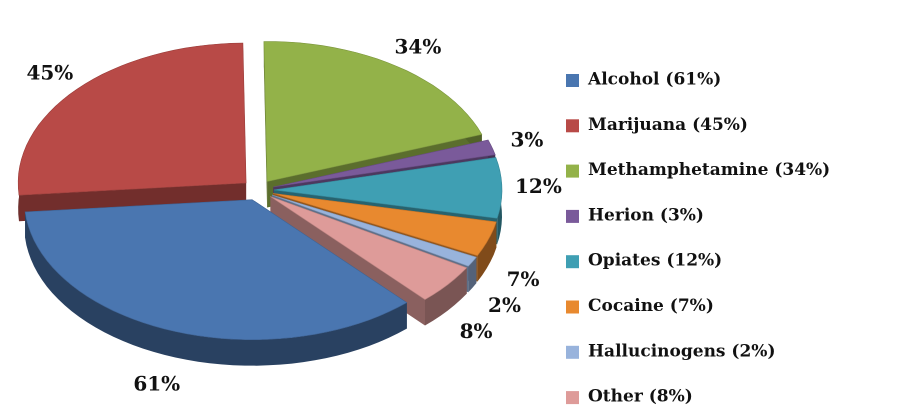  Describe the element at coordinates (538, 186) in the screenshot. I see `data-label: 12%` at that location.